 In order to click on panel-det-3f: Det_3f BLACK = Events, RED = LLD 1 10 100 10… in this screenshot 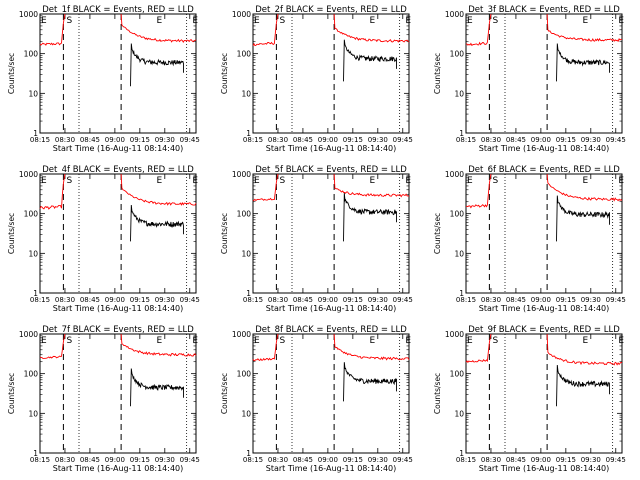, I will do `click(529, 79)`.